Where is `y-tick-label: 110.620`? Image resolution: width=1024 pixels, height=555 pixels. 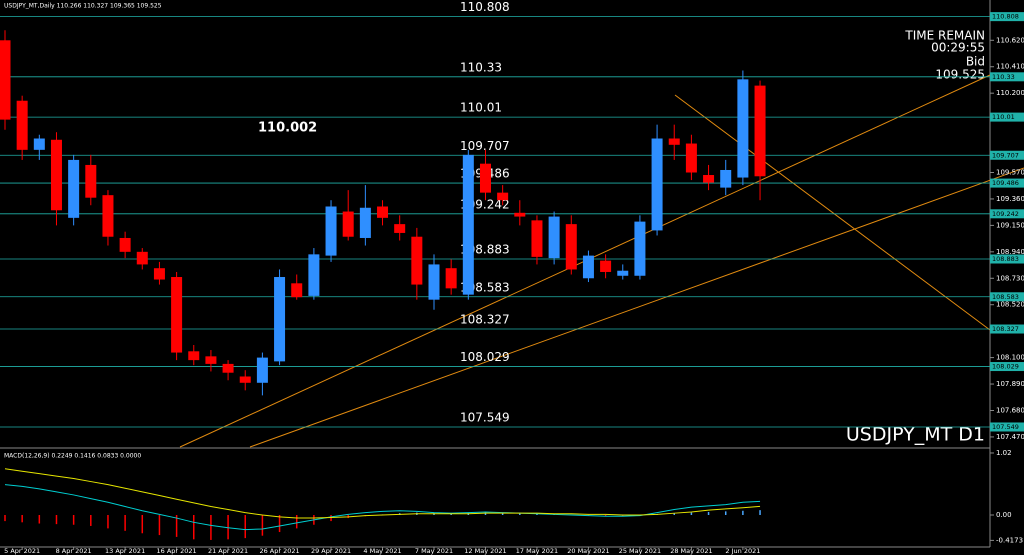
y-tick-label: 110.620 is located at coordinates (1010, 40).